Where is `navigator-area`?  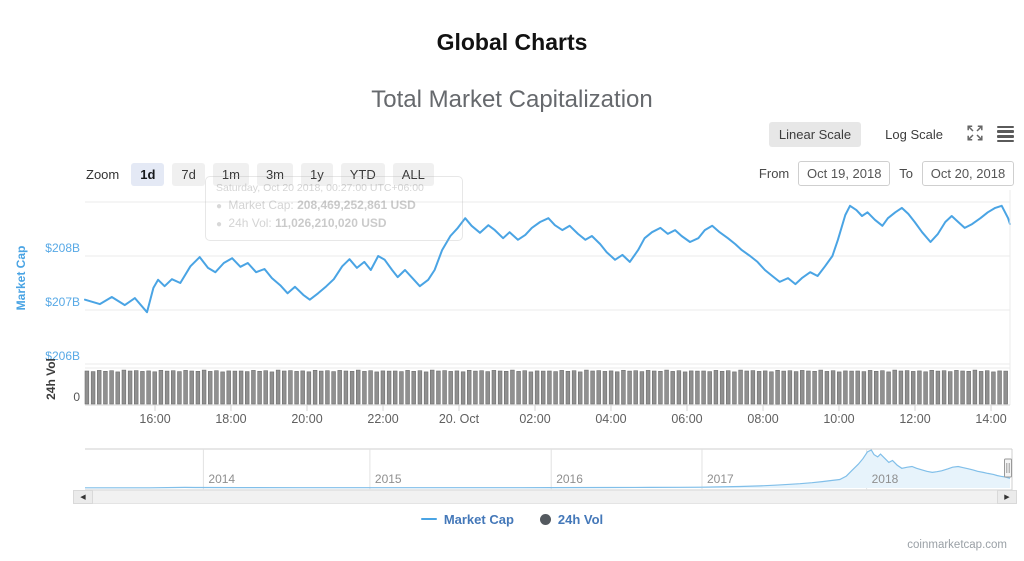
navigator-area is located at coordinates (547, 469).